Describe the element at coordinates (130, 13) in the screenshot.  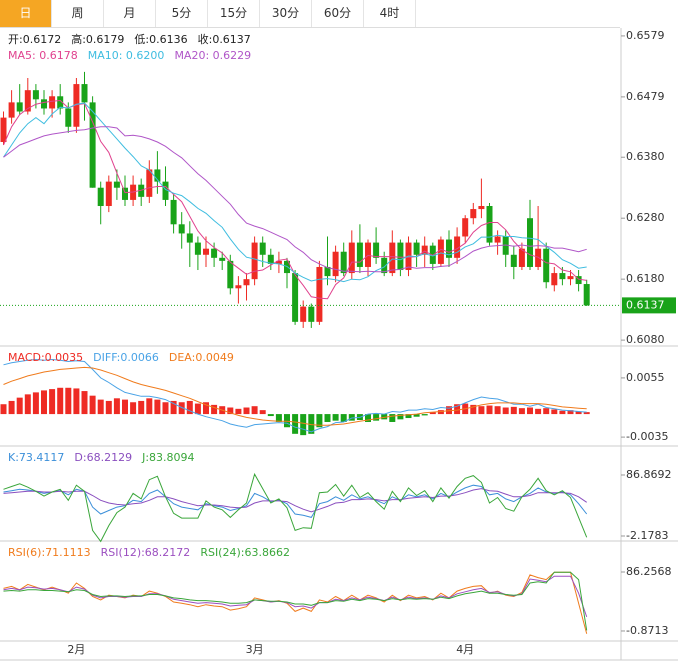
I see `period-tab: 月` at that location.